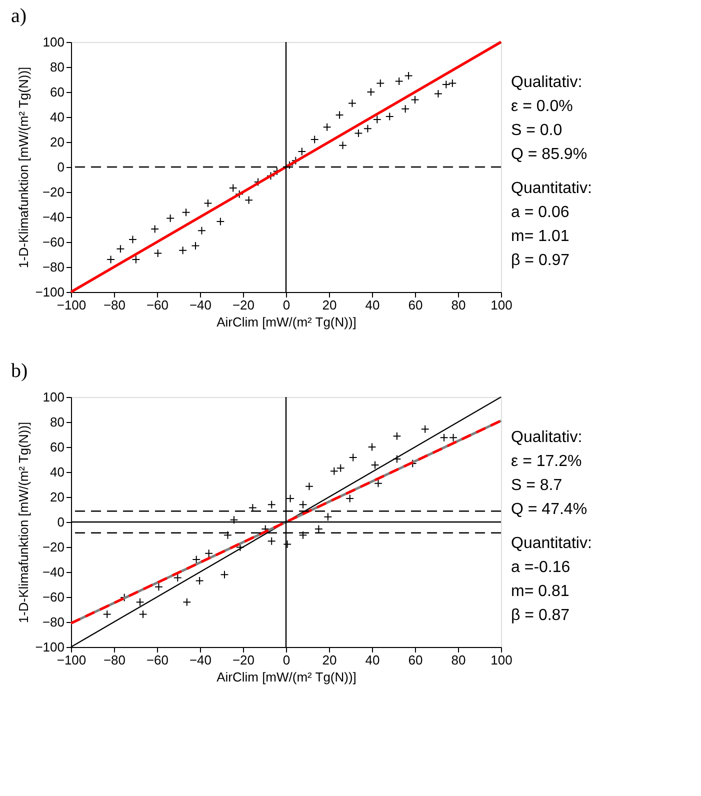  What do you see at coordinates (19, 371) in the screenshot?
I see `chart-title: b)` at bounding box center [19, 371].